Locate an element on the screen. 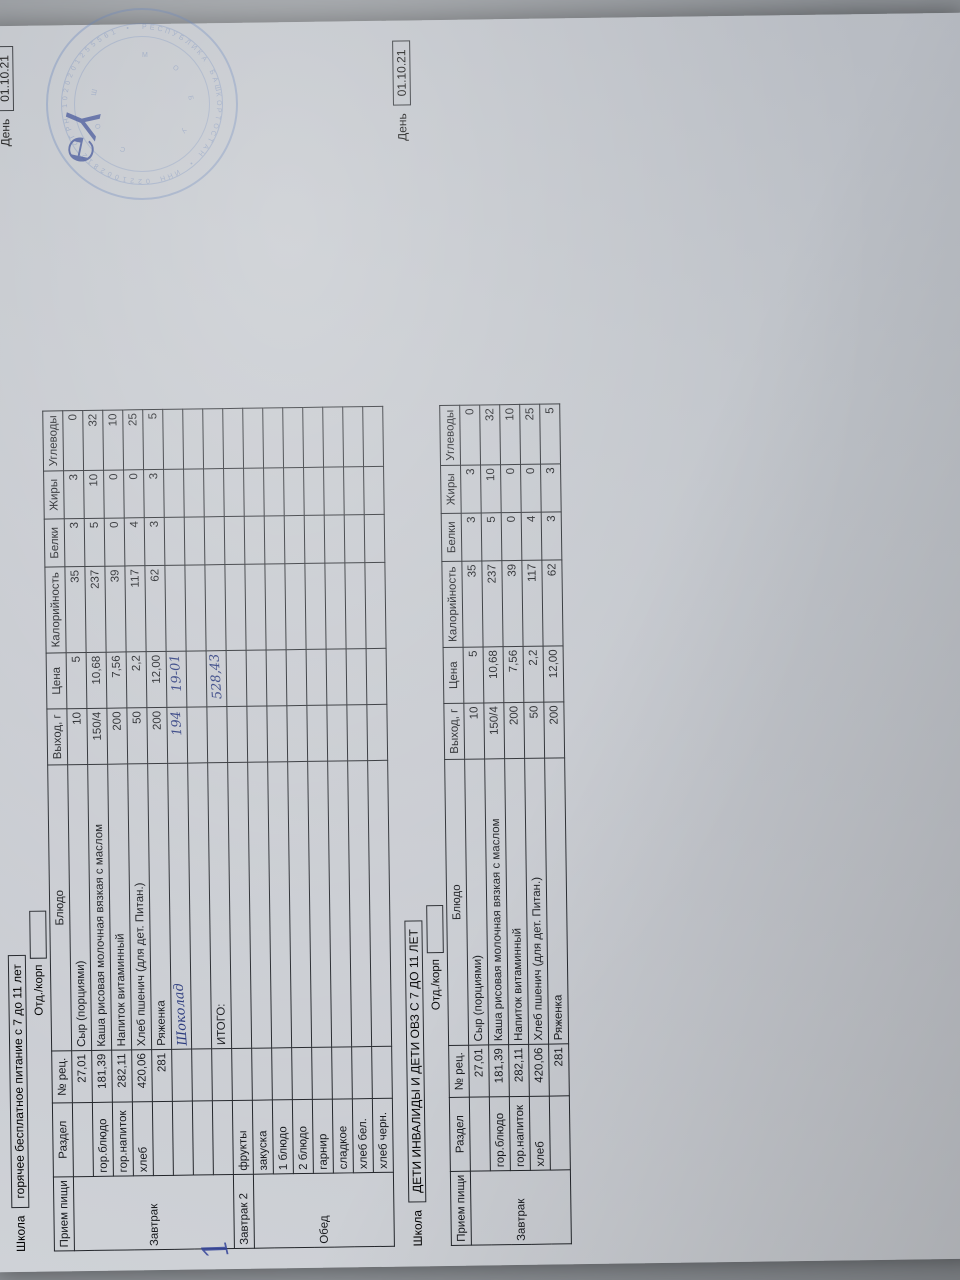 The image size is (960, 1280). recipe-number-cell: 27,01 is located at coordinates (479, 1071).